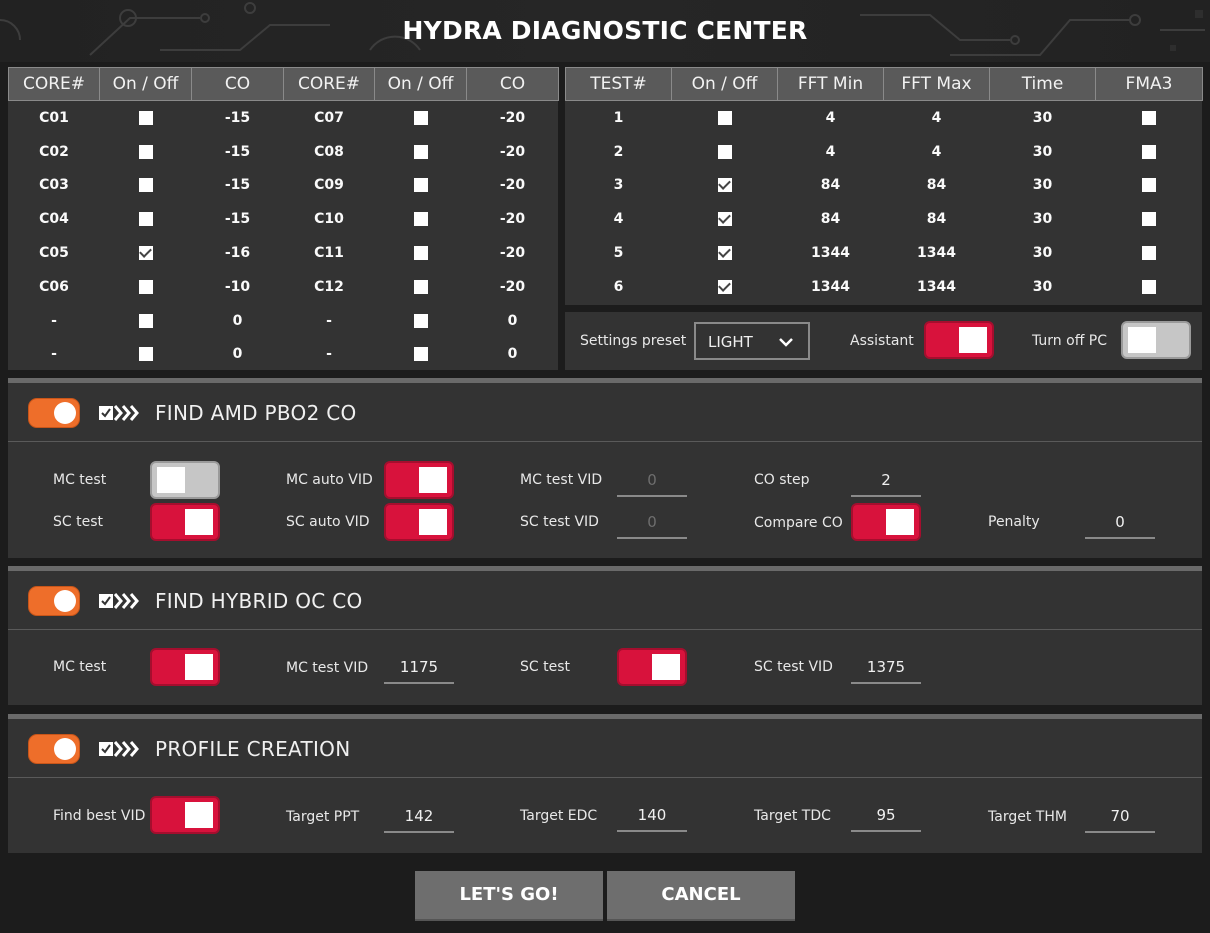 This screenshot has height=933, width=1210. I want to click on pbo-co-step-field: 2, so click(886, 481).